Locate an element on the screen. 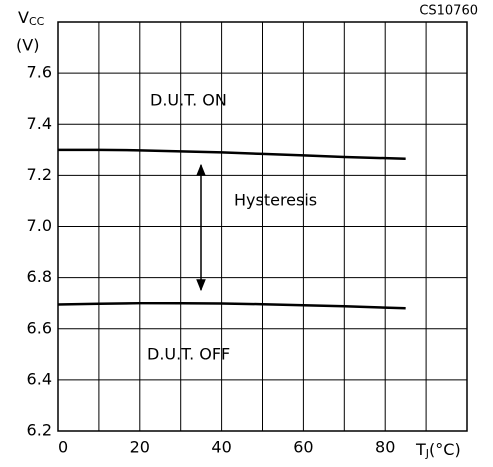 The width and height of the screenshot is (493, 467). figure-code: CS10760 is located at coordinates (448, 11).